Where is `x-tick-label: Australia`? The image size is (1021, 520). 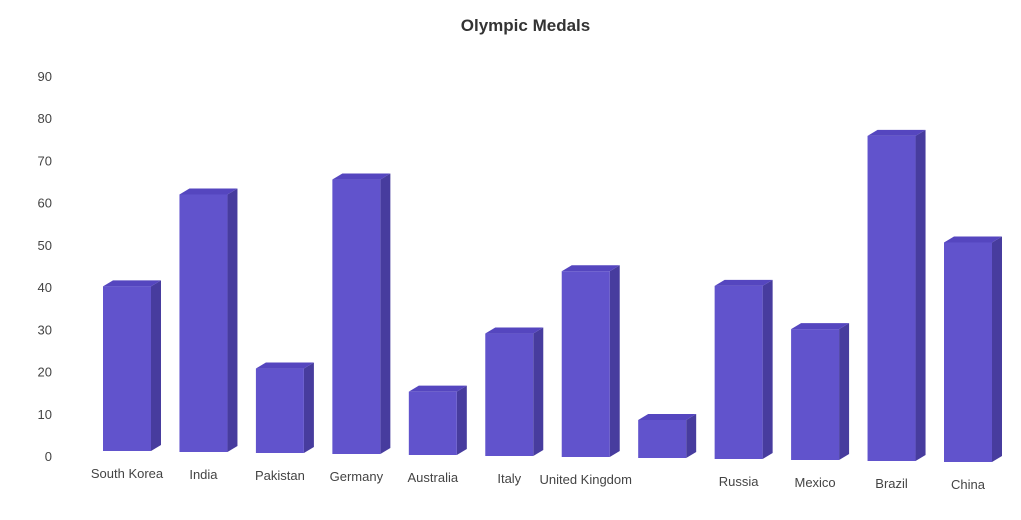 x-tick-label: Australia is located at coordinates (433, 477).